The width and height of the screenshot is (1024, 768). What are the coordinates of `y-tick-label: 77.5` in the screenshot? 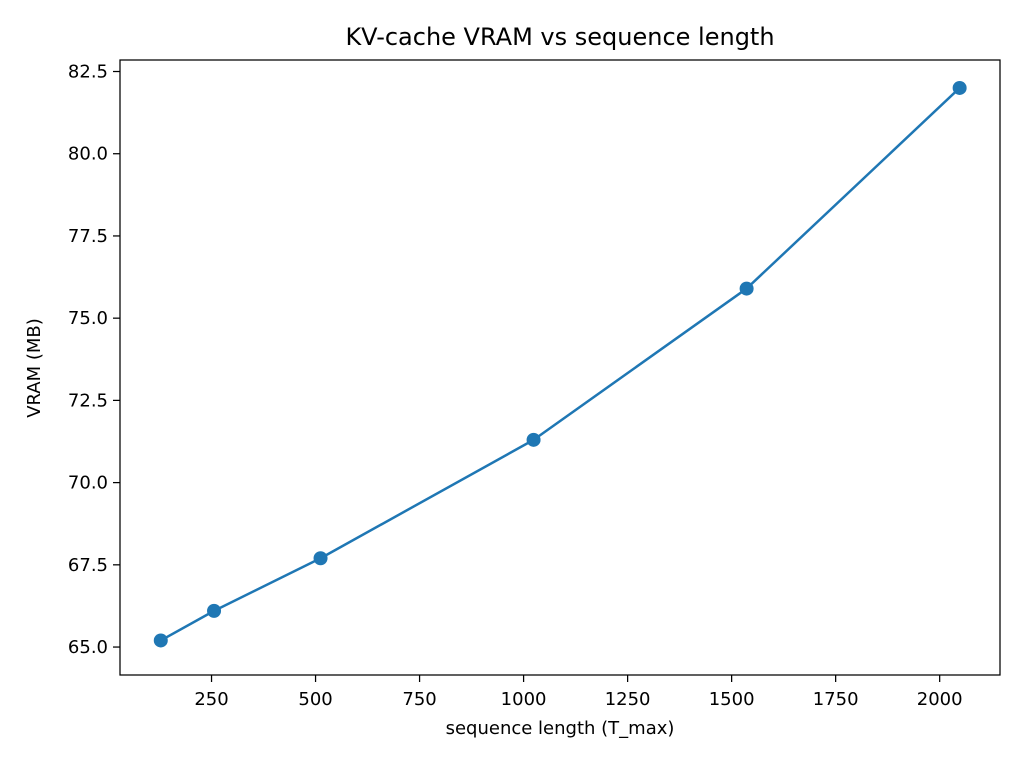 It's located at (88, 236).